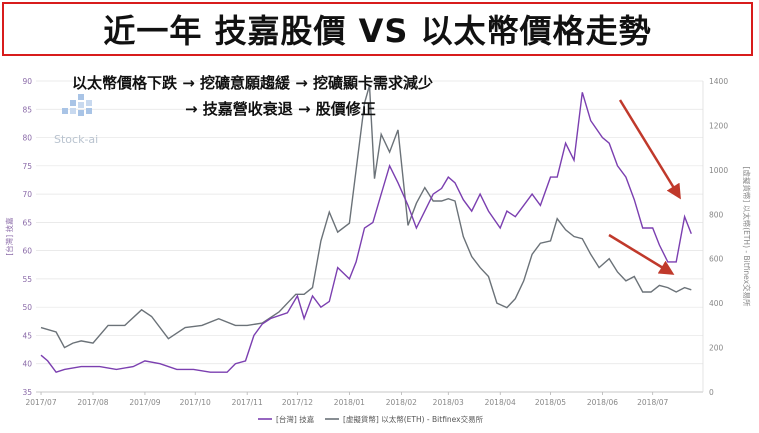 This screenshot has height=433, width=759. I want to click on x-tick-label: 2018/07, so click(652, 402).